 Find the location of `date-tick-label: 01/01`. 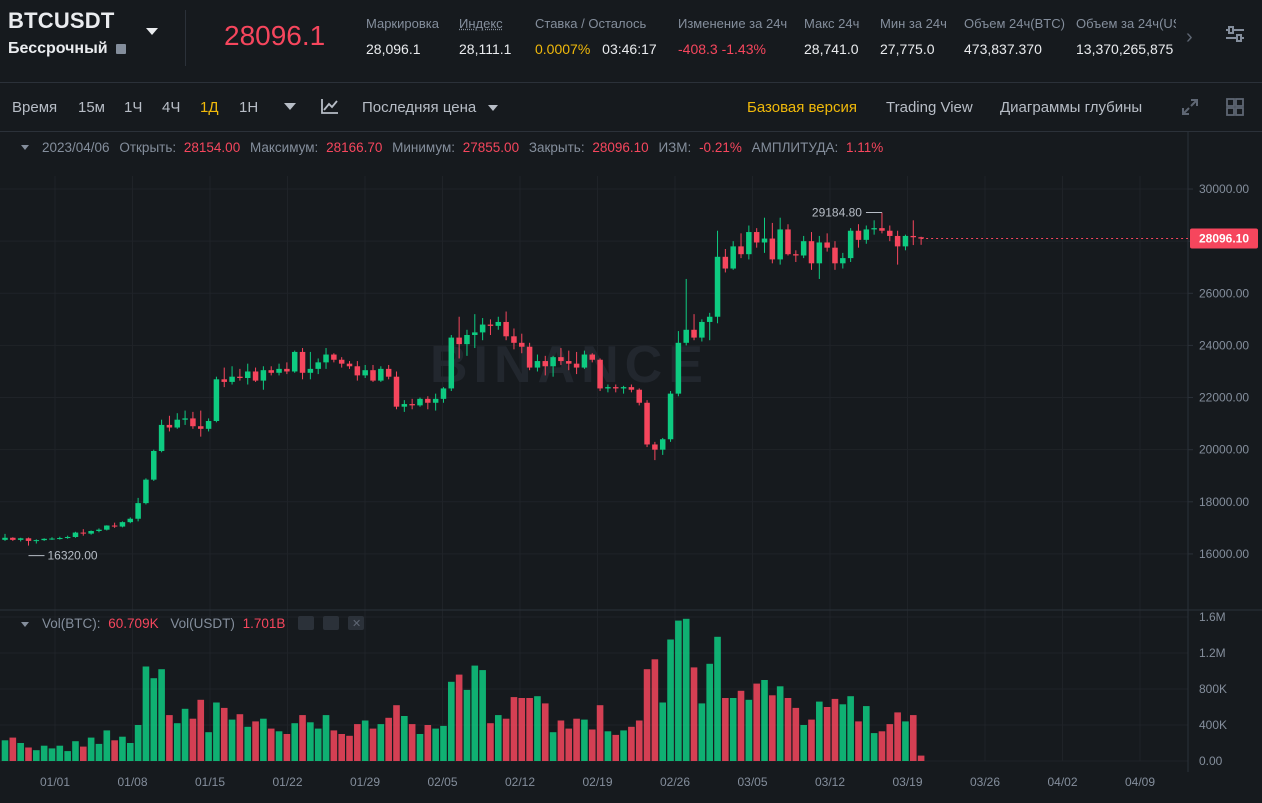

date-tick-label: 01/01 is located at coordinates (55, 782).